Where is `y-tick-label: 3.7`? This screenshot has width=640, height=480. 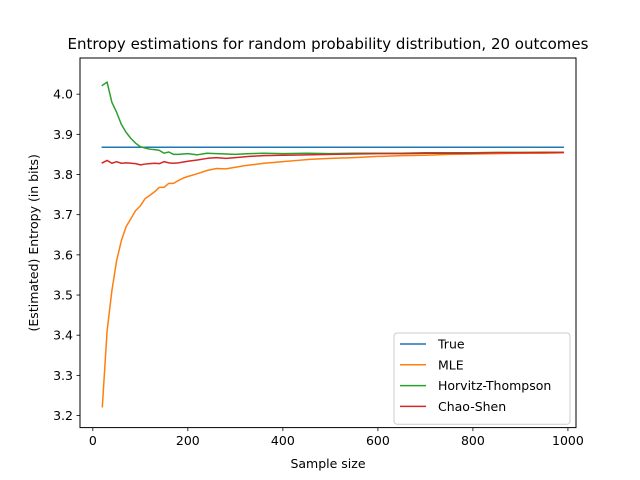
y-tick-label: 3.7 is located at coordinates (63, 214).